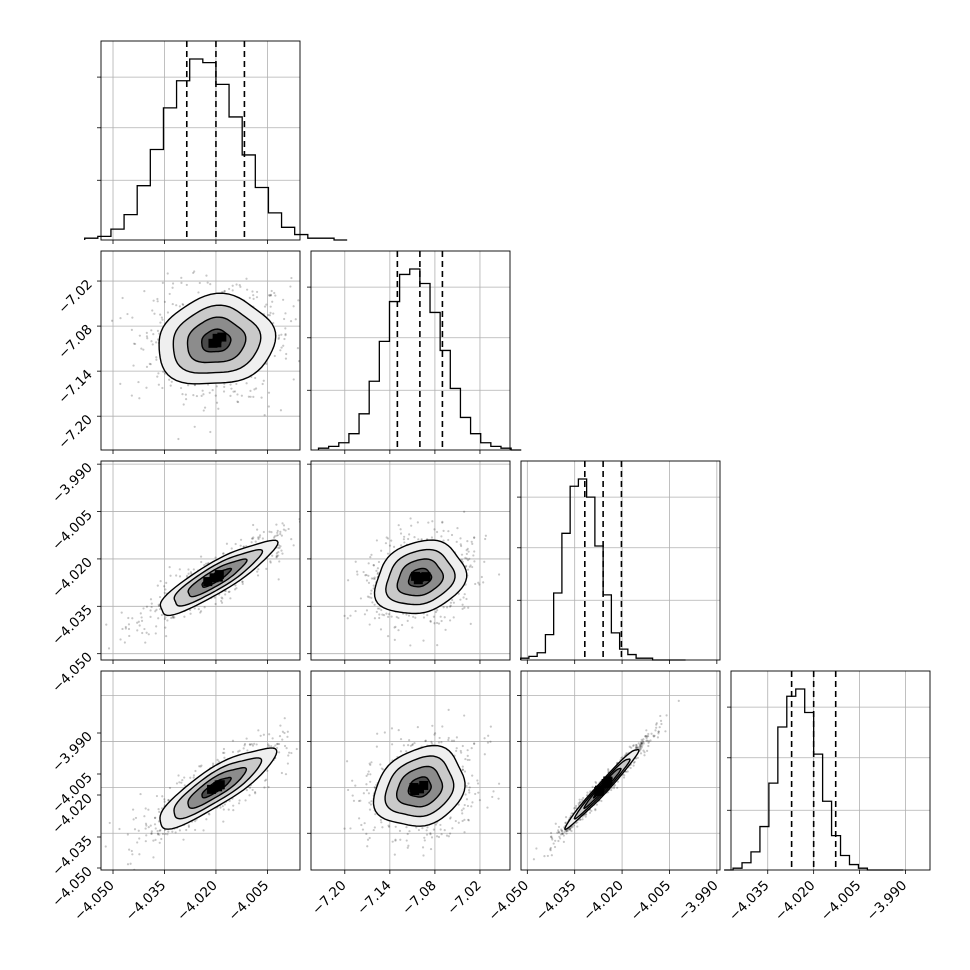 The width and height of the screenshot is (970, 970). Describe the element at coordinates (72, 625) in the screenshot. I see `y-tick-label: −4.035` at that location.